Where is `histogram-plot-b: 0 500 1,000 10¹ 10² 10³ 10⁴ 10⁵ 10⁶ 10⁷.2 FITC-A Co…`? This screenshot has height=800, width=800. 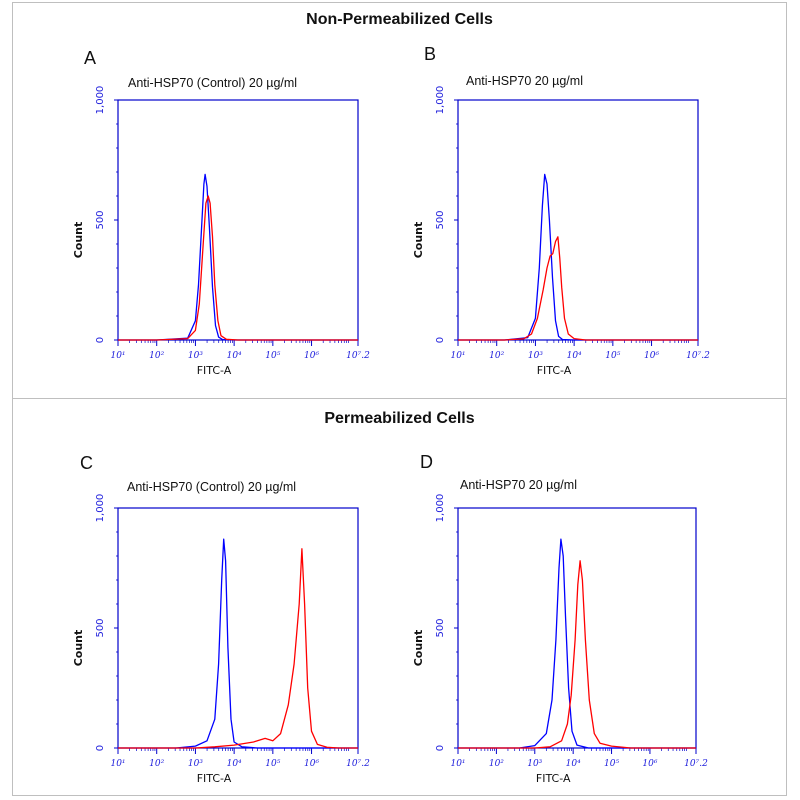 histogram-plot-b: 0 500 1,000 10¹ 10² 10³ 10⁴ 10⁵ 10⁶ 10⁷.2 FITC-A Co… is located at coordinates (561, 231).